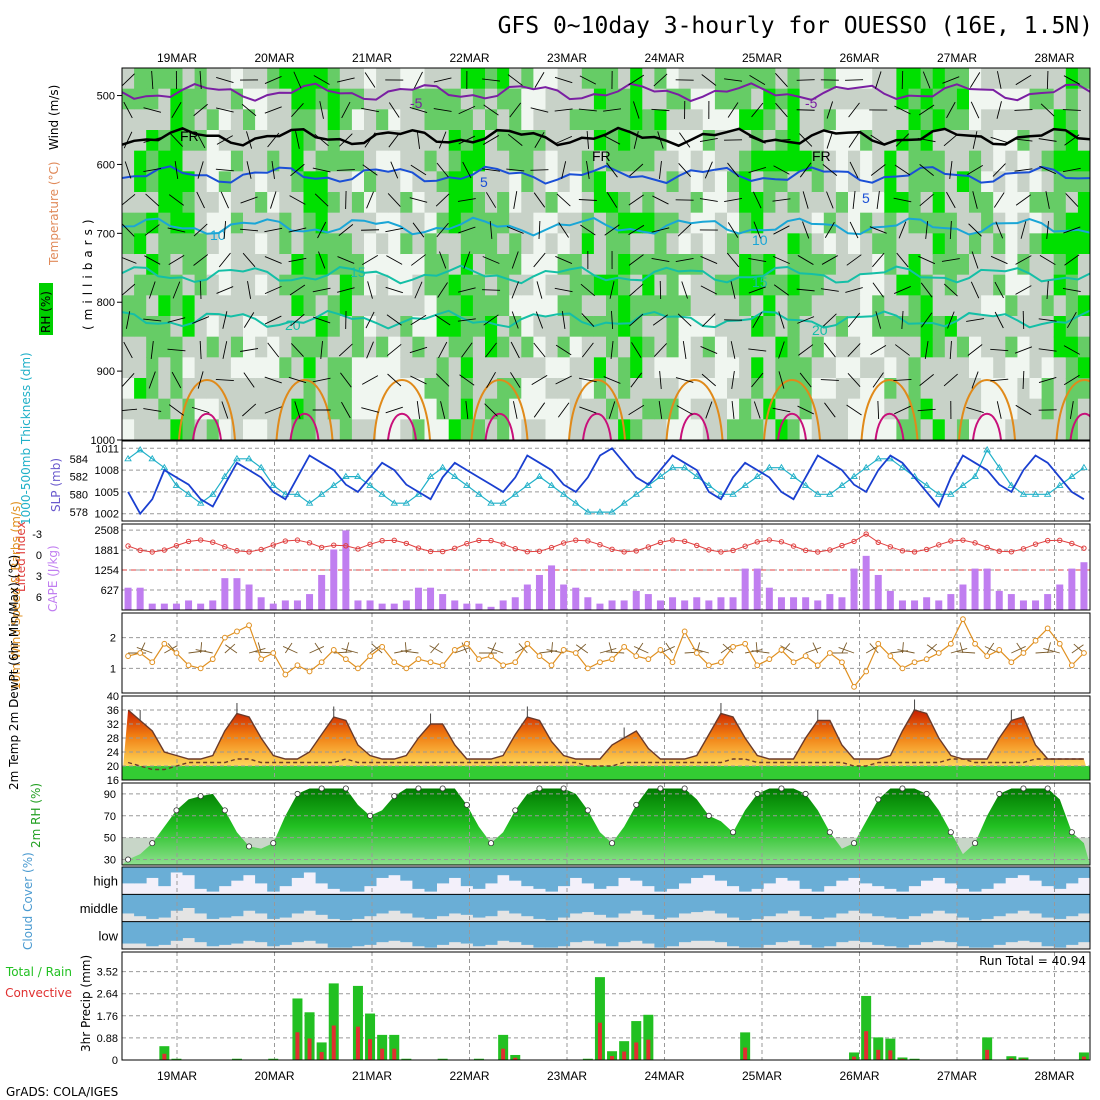 Image resolution: width=1100 pixels, height=1100 pixels. What do you see at coordinates (859, 1076) in the screenshot?
I see `date-label-bottom: 26MAR` at bounding box center [859, 1076].